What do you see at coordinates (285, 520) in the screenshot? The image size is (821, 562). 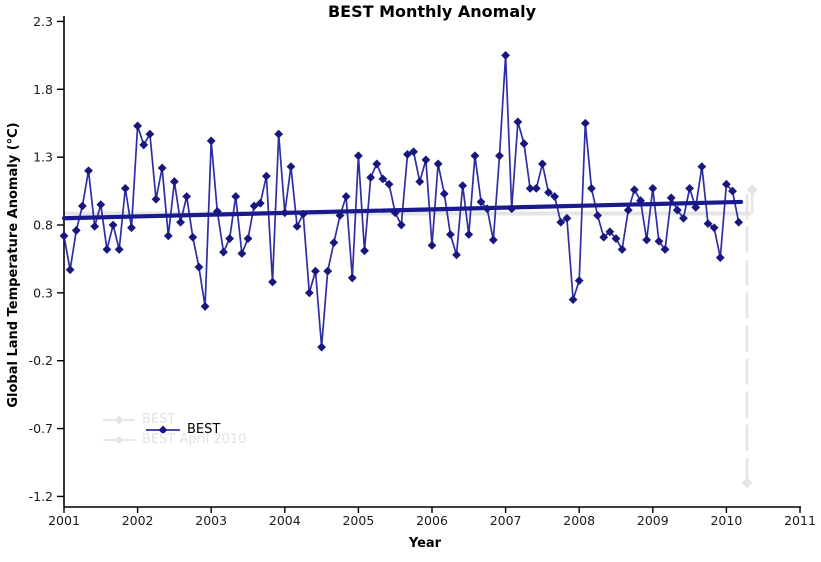 I see `x-tick-label: 2004` at bounding box center [285, 520].